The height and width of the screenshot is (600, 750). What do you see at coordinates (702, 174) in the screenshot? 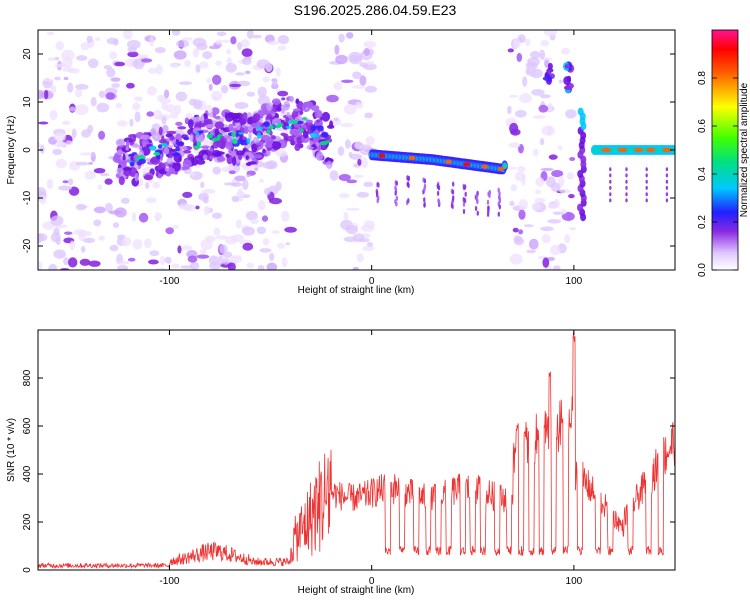
I see `colorbar-tick-label: 0.4` at bounding box center [702, 174].